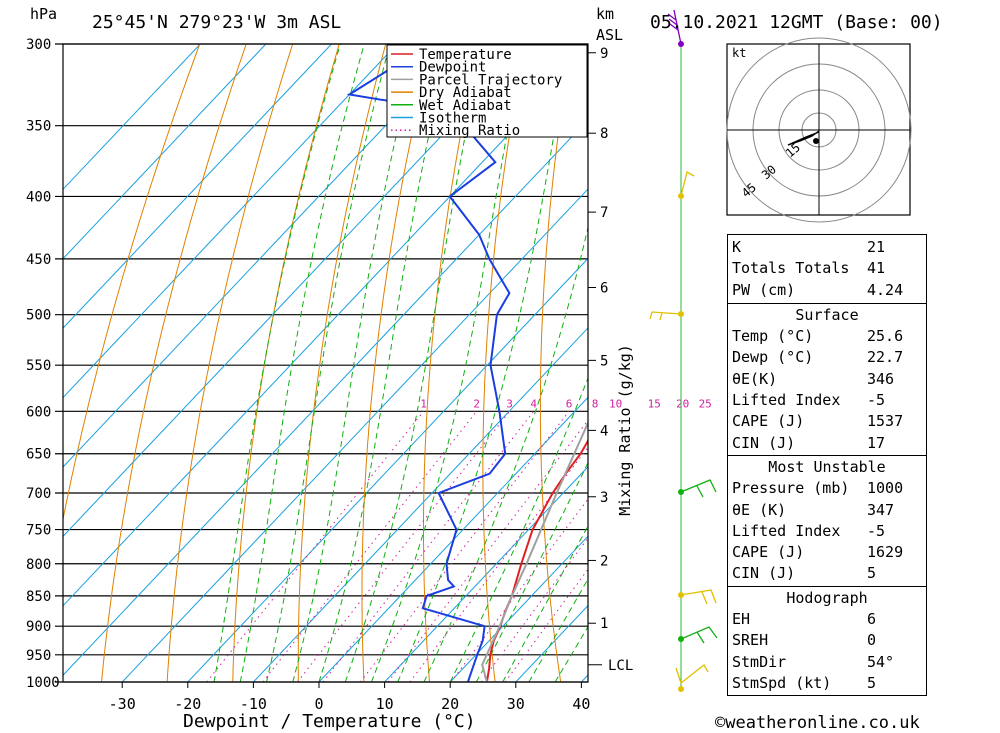 This screenshot has width=1000, height=733. Describe the element at coordinates (38, 656) in the screenshot. I see `pressure-tick-label: 950` at that location.